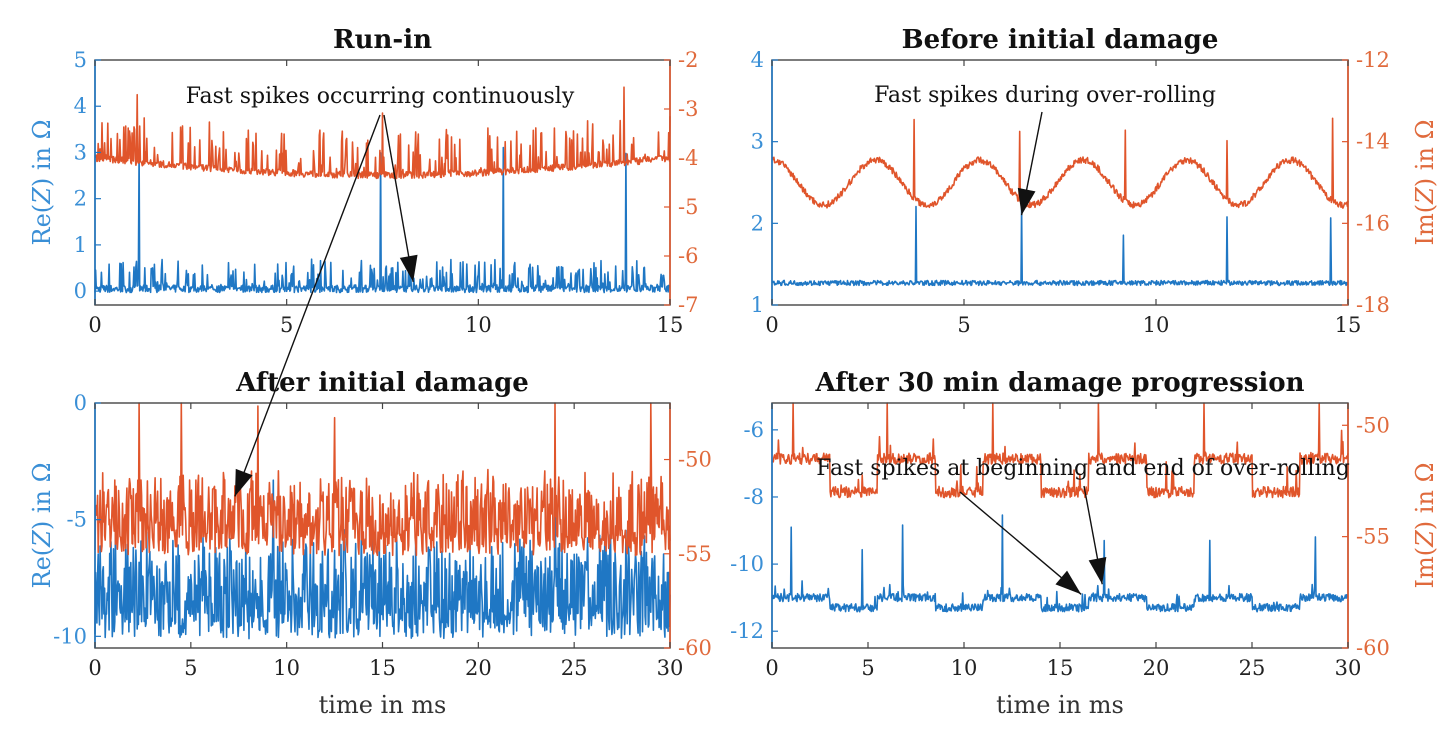 This screenshot has width=1448, height=730. What do you see at coordinates (747, 631) in the screenshot?
I see `y-tick-label-left: -12` at bounding box center [747, 631].